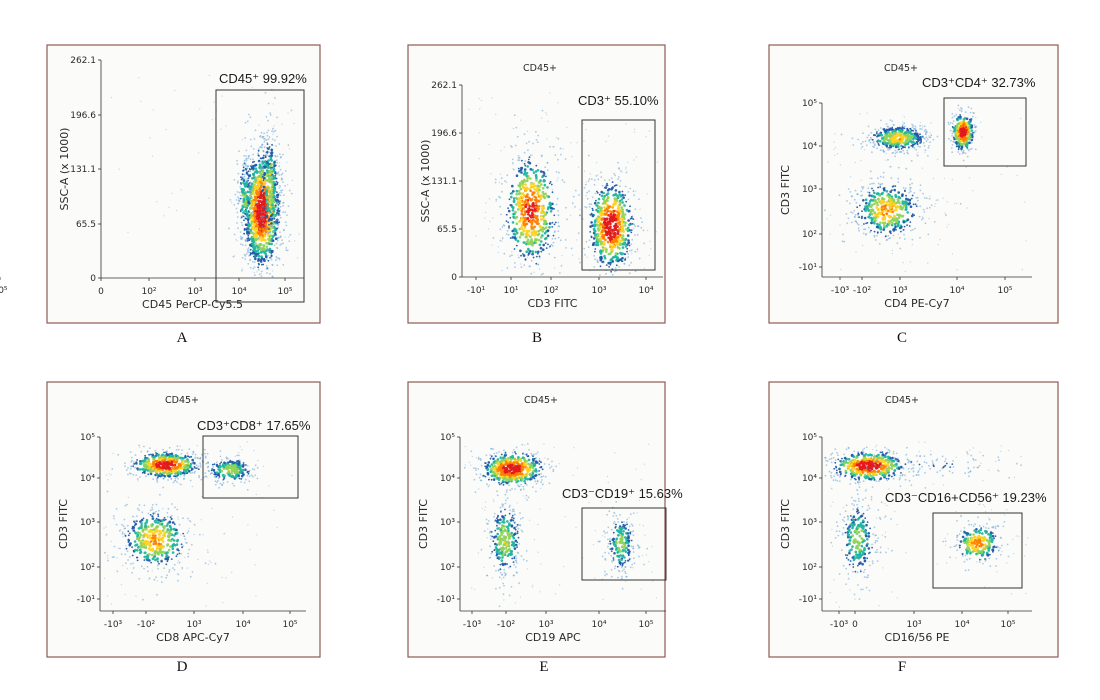 Image resolution: width=1100 pixels, height=700 pixels. I want to click on x-tick-label: 10³, so click(598, 291).